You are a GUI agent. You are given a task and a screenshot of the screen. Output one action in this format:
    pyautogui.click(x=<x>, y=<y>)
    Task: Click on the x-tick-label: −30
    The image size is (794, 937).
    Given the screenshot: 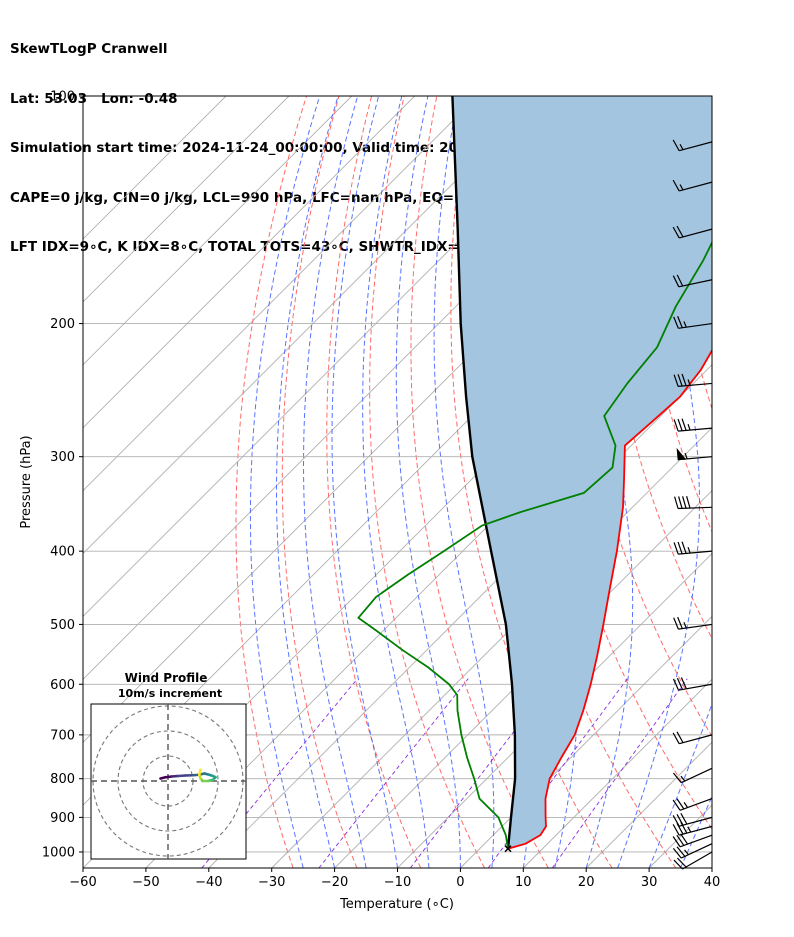 What is the action you would take?
    pyautogui.click(x=271, y=882)
    